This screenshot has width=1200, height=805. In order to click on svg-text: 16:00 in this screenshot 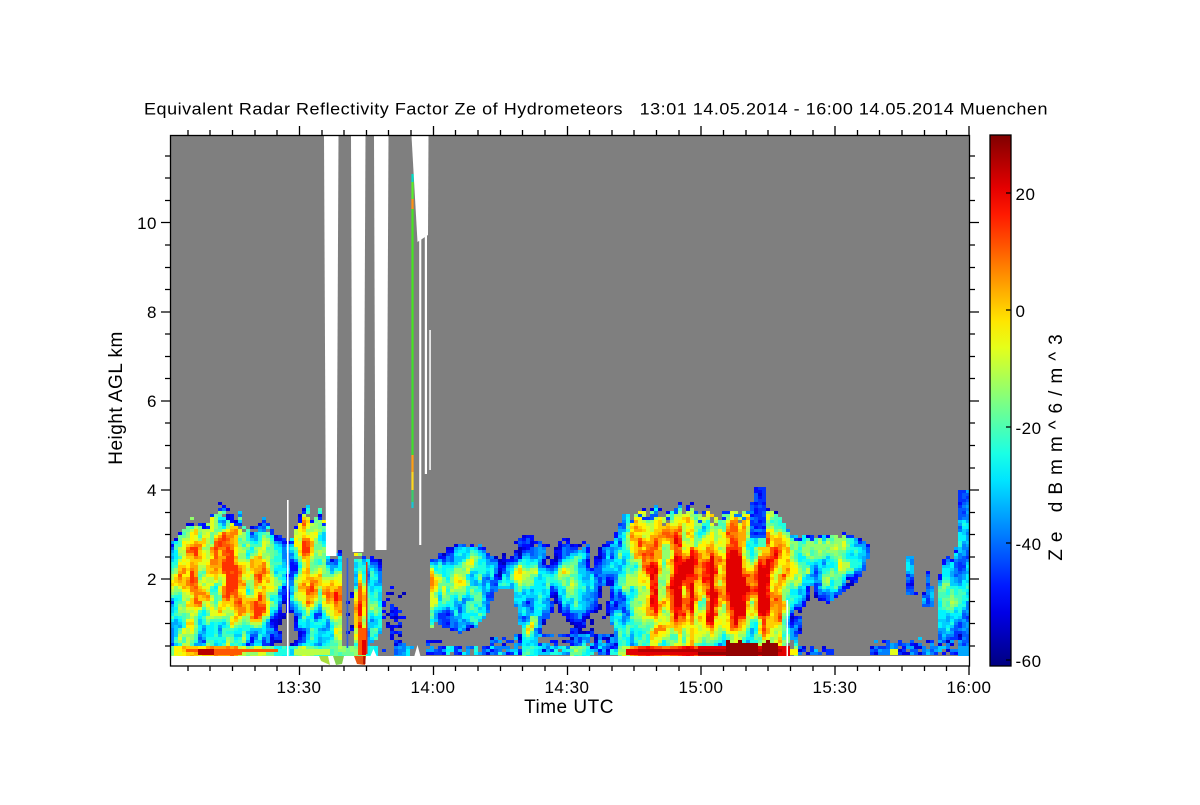, I will do `click(968, 687)`.